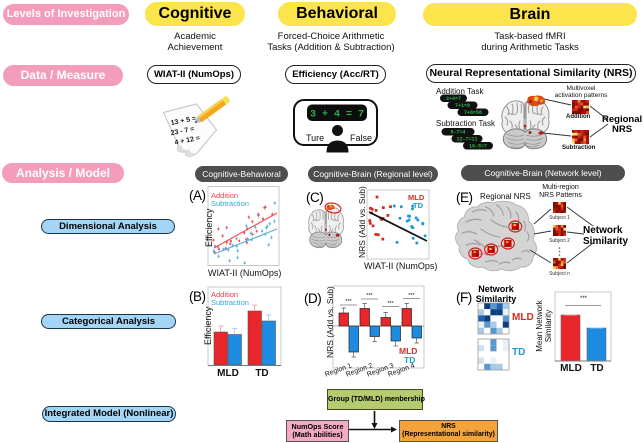 The width and height of the screenshot is (644, 443). Describe the element at coordinates (559, 218) in the screenshot. I see `svg-text: Subject 1` at that location.